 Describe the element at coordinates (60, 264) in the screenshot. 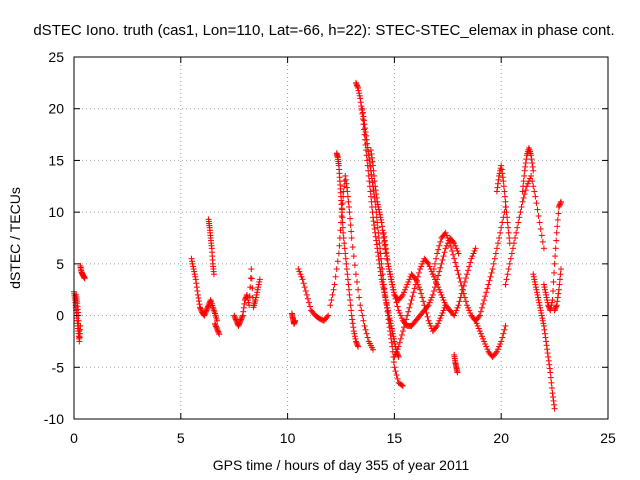

I see `y-tick-label: 5` at that location.